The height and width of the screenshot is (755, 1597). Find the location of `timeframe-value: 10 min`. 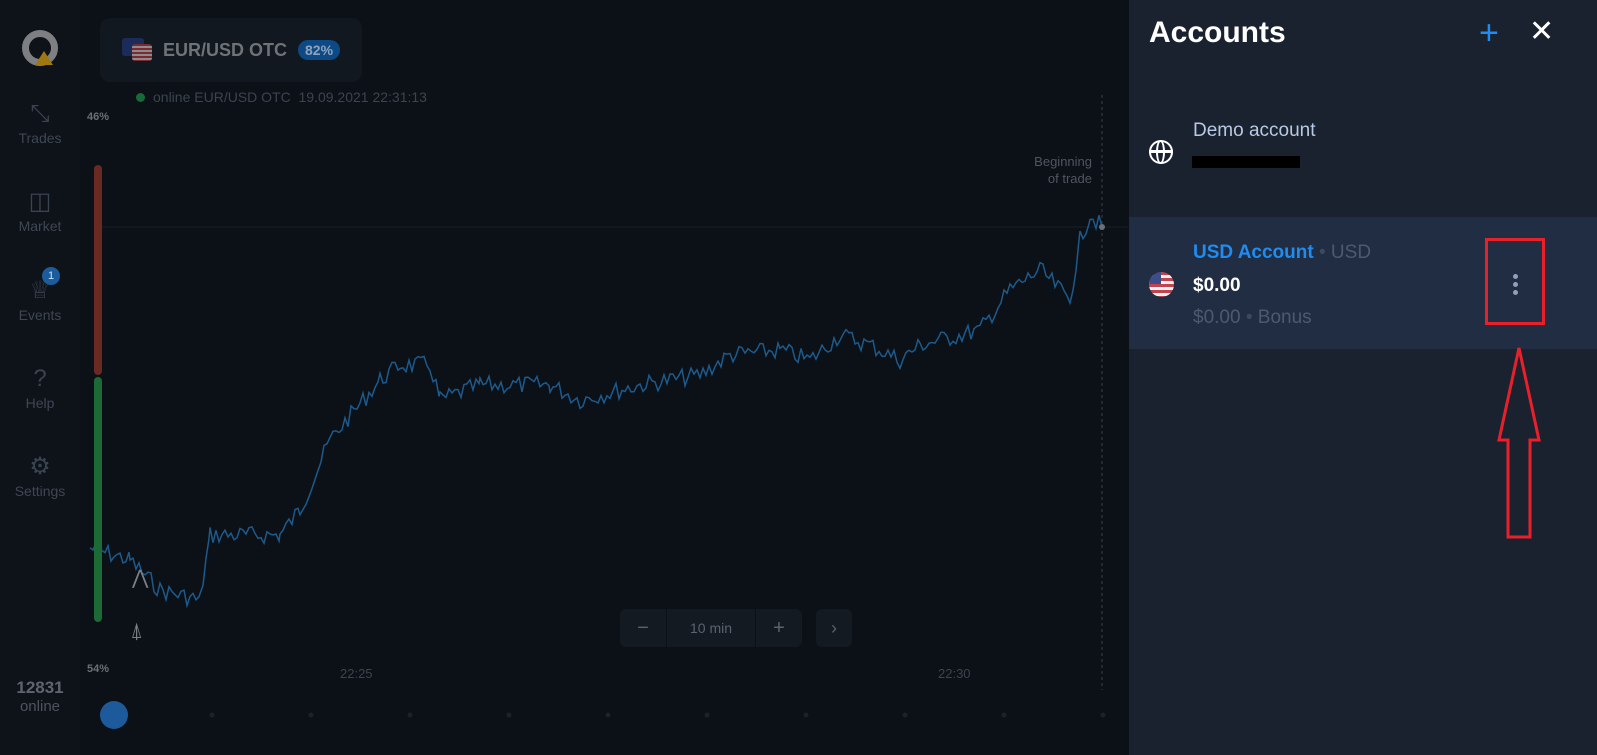

timeframe-value: 10 min is located at coordinates (711, 628).